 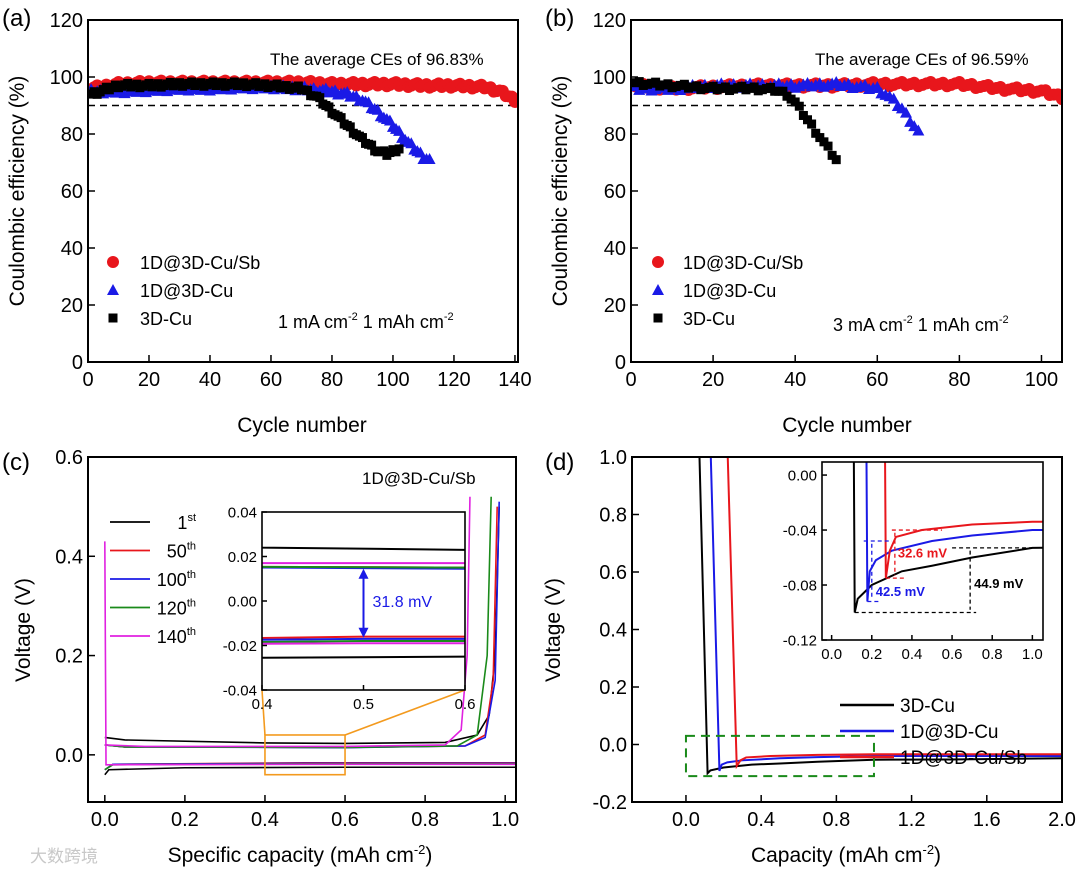 What do you see at coordinates (186, 522) in the screenshot?
I see `legend-label: 1st` at bounding box center [186, 522].